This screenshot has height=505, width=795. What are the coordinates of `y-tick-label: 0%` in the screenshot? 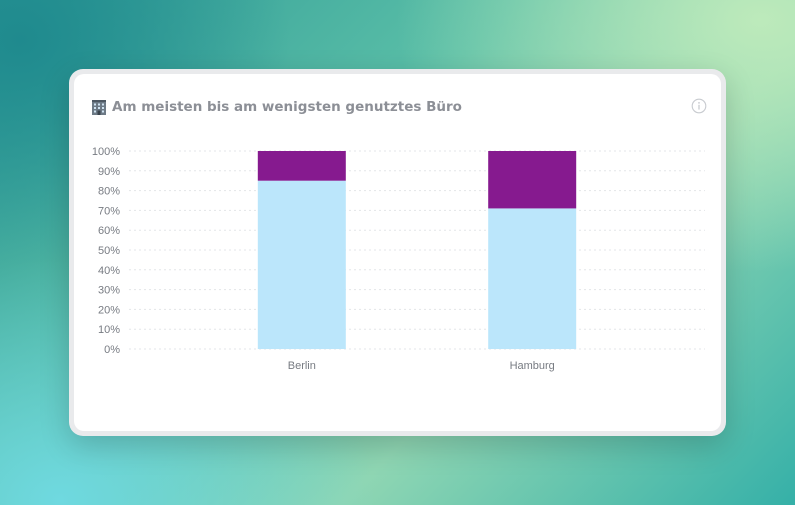 It's located at (112, 350).